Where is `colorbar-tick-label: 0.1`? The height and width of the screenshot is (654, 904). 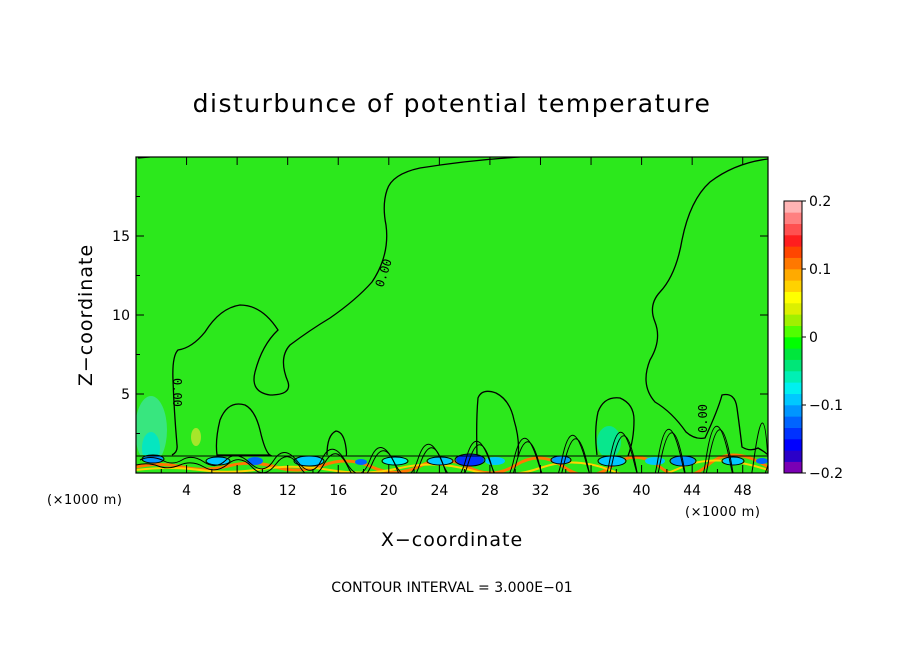 colorbar-tick-label: 0.1 is located at coordinates (820, 270).